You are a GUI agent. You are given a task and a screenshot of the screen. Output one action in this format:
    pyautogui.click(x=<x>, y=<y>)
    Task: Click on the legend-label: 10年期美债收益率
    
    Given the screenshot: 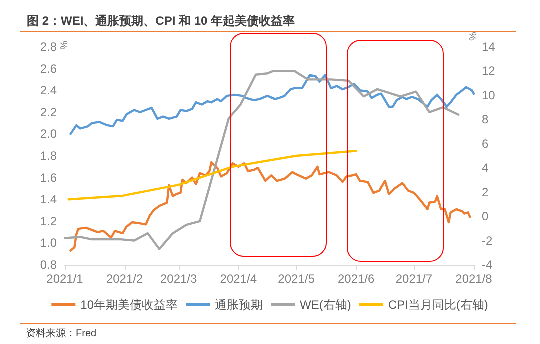 What is the action you would take?
    pyautogui.click(x=129, y=305)
    